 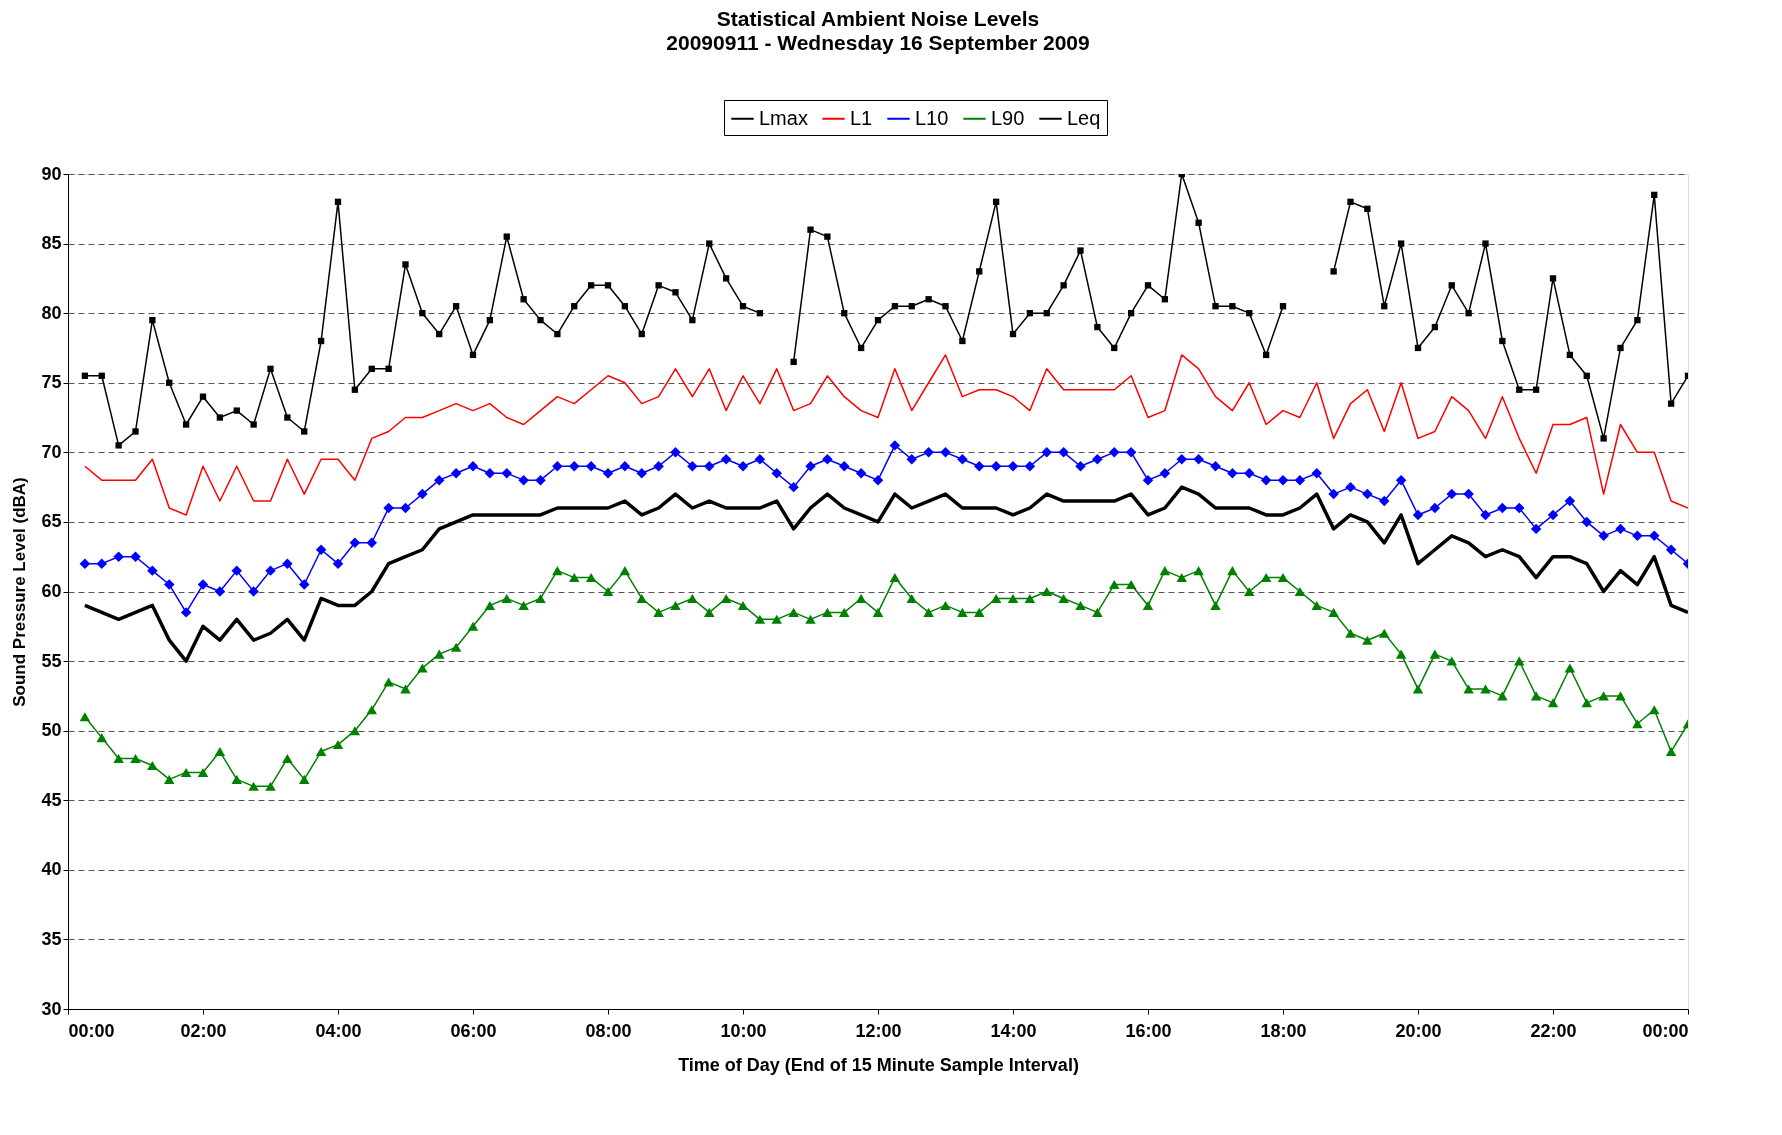 What do you see at coordinates (878, 1064) in the screenshot?
I see `x-axis-title: Time of Day (End of 15 Minute Sample Interval)` at bounding box center [878, 1064].